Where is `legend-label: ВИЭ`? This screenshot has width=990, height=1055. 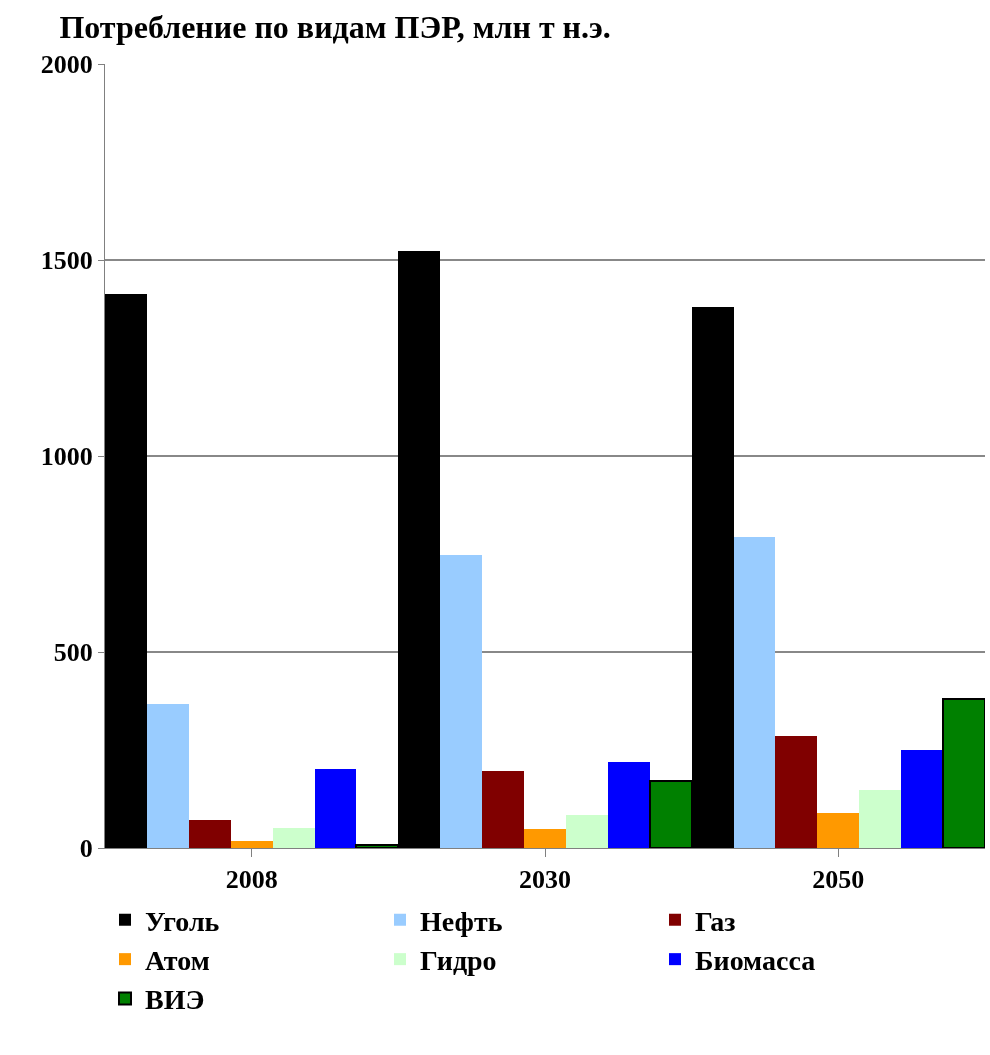 legend-label: ВИЭ is located at coordinates (175, 1000).